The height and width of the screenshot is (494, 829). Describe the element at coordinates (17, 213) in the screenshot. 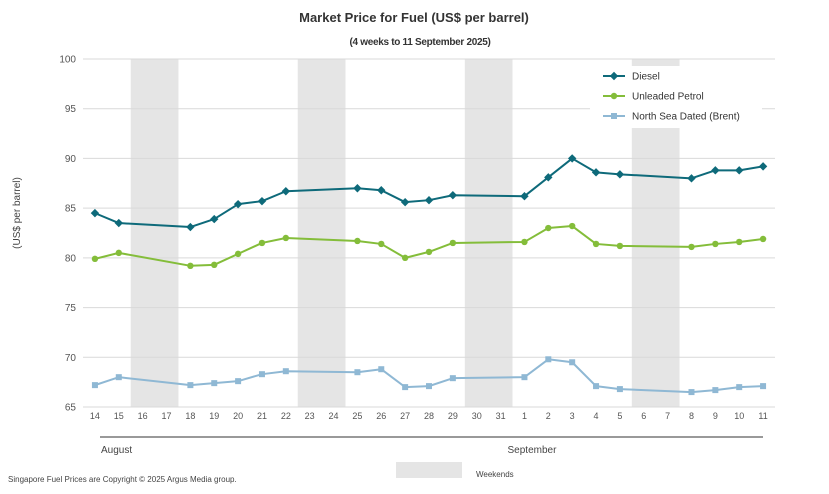

I see `y-axis-label: (US$ per barrel)` at that location.